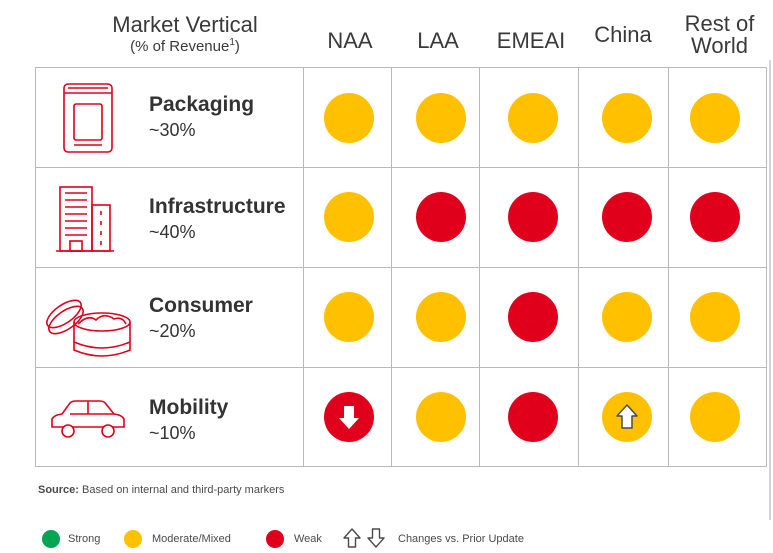 This screenshot has width=773, height=553. What do you see at coordinates (715, 118) in the screenshot?
I see `rating-dot-packaging-rest-of-world` at bounding box center [715, 118].